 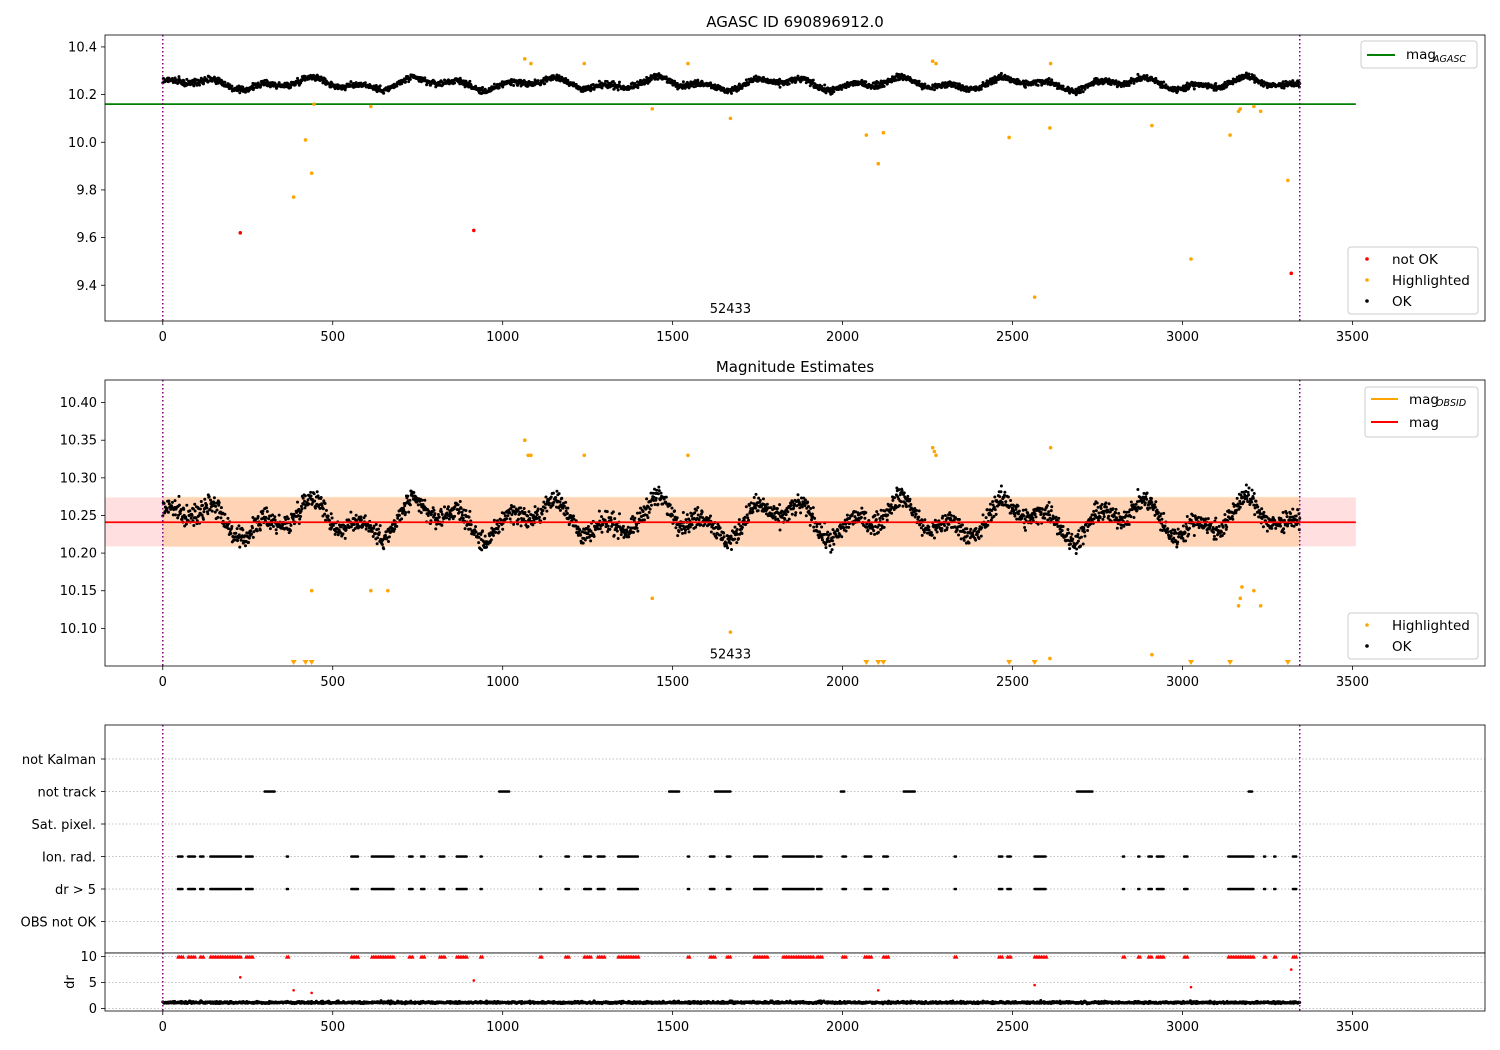 I want to click on y-tick-label: 9.6, so click(x=86, y=238).